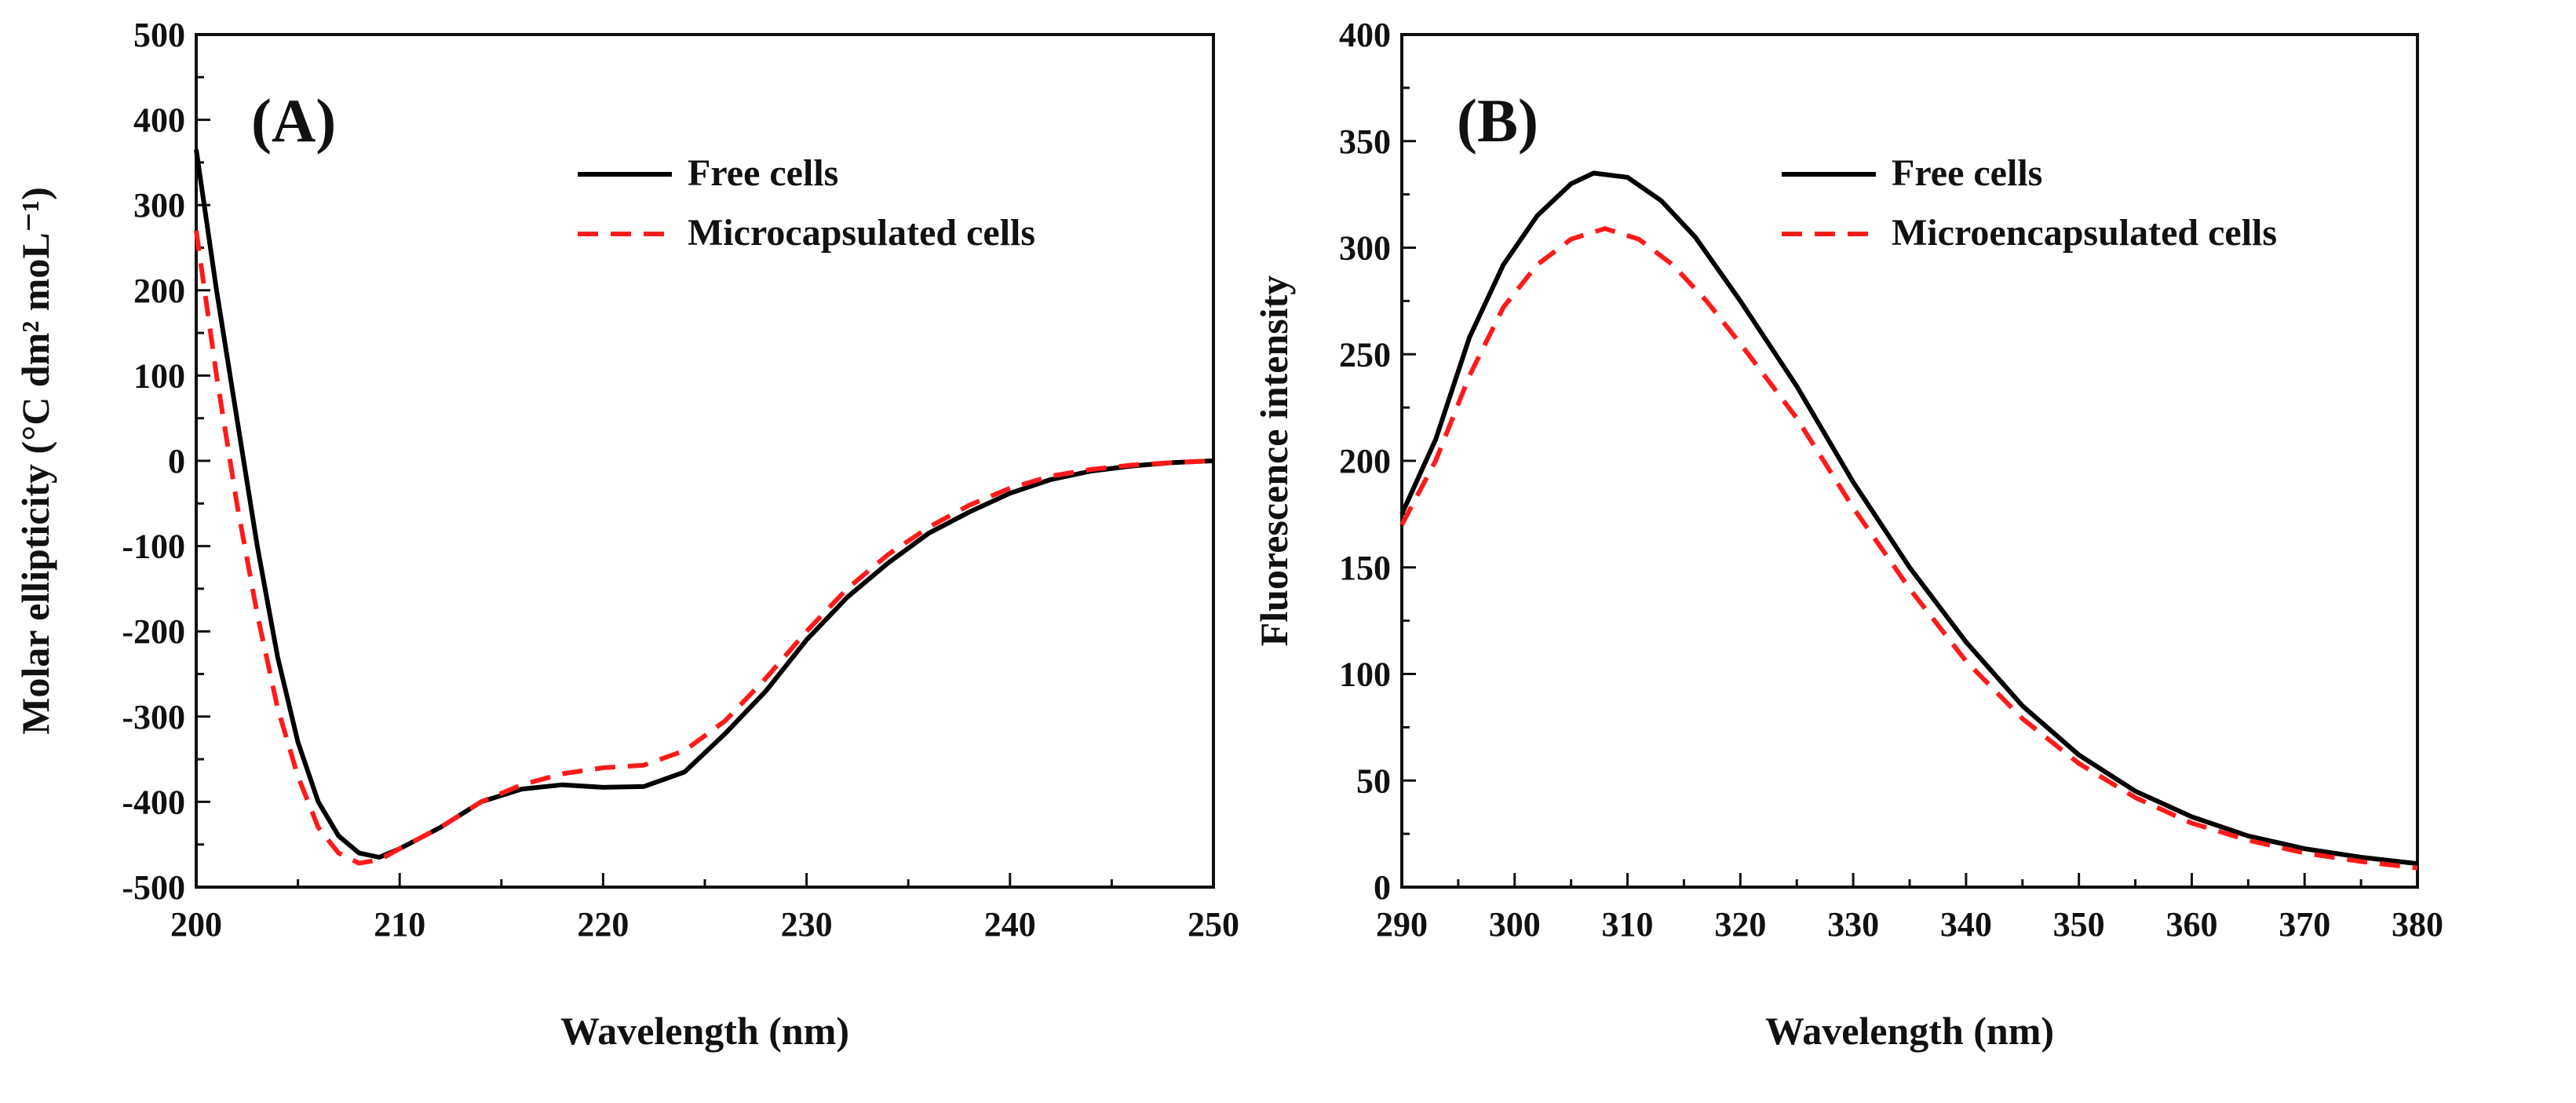 This screenshot has width=2576, height=1103. What do you see at coordinates (1740, 925) in the screenshot?
I see `x-tick-label: 320` at bounding box center [1740, 925].